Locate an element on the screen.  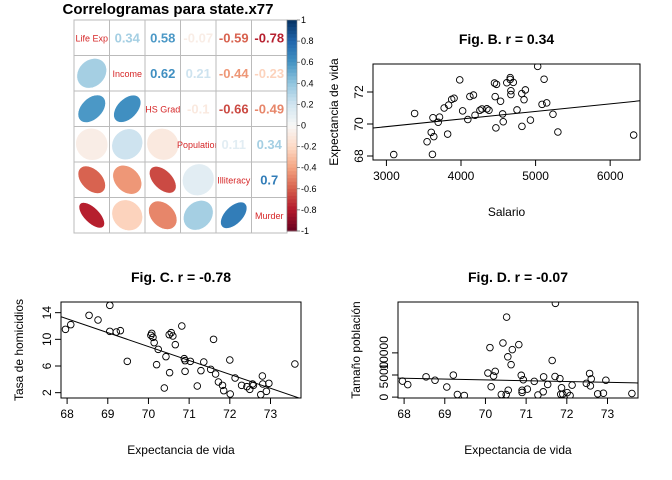
plot-frame is located at coordinates (518, 350).